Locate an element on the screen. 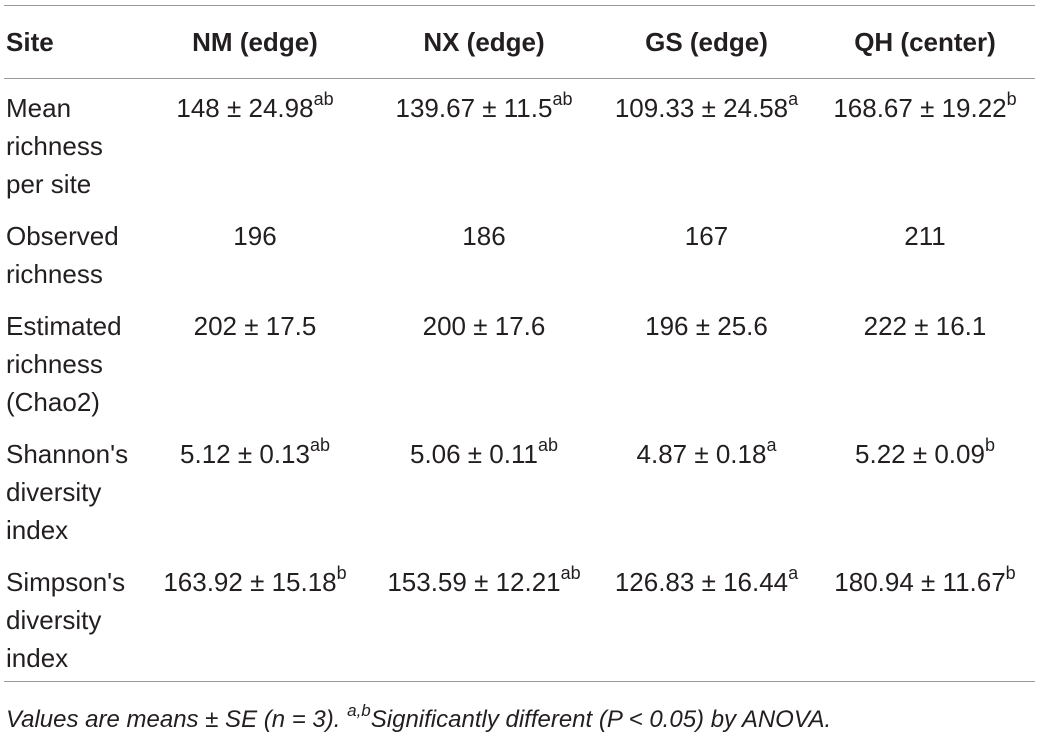 This screenshot has height=746, width=1039. value-cell: 153.59 ± 12.21ab is located at coordinates (484, 617).